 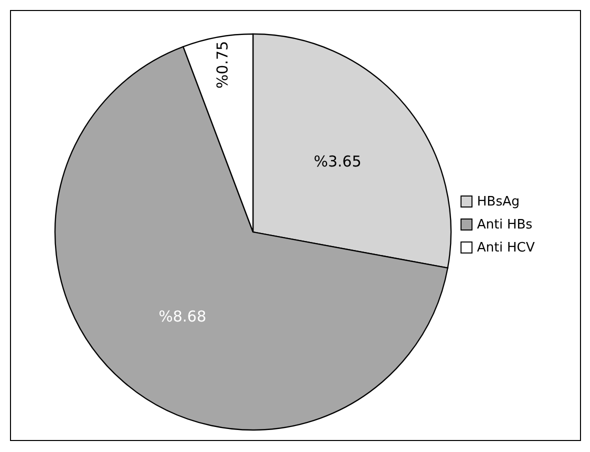 What do you see at coordinates (505, 225) in the screenshot?
I see `legend-label: Anti HBs` at bounding box center [505, 225].